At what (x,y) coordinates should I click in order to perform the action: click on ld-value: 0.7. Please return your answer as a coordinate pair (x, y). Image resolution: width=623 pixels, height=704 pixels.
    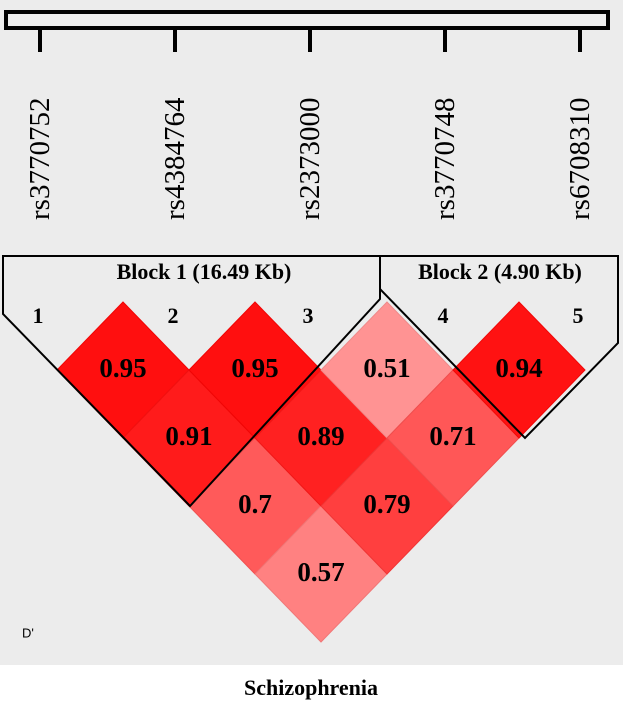
    Looking at the image, I should click on (255, 504).